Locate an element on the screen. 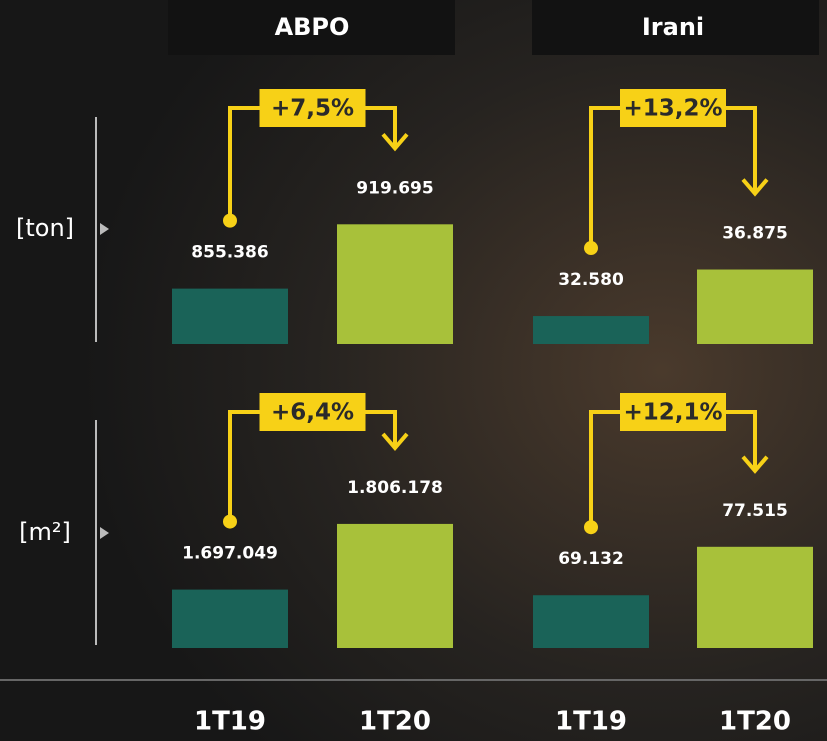 This screenshot has width=827, height=741. change-label: +6,4% is located at coordinates (312, 413).